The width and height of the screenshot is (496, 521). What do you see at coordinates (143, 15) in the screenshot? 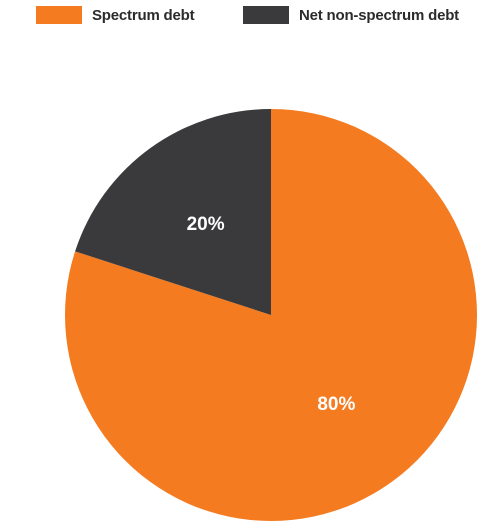
I see `legend-label-spectrum-debt: Spectrum debt` at bounding box center [143, 15].